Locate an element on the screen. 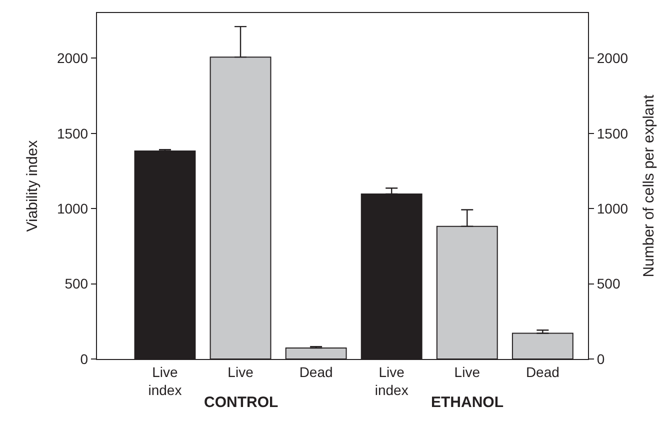 The height and width of the screenshot is (426, 666). y-tick-label: 0 is located at coordinates (84, 358).